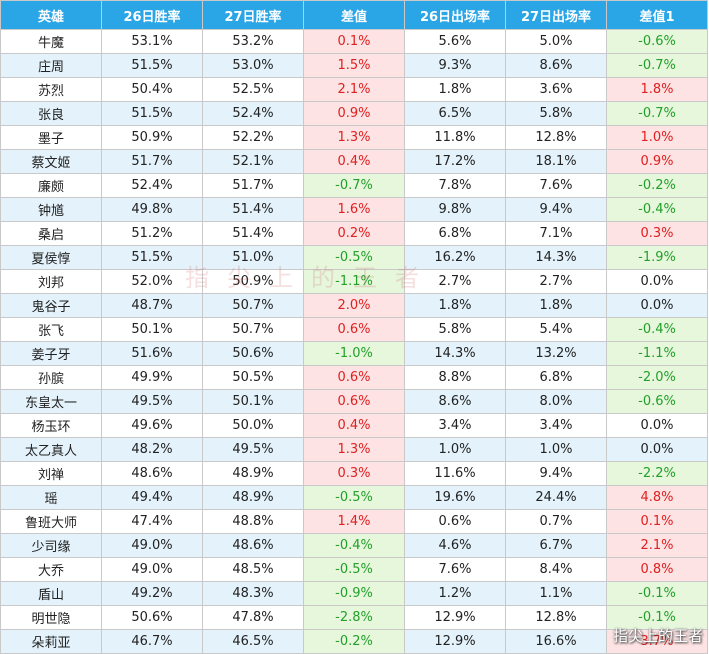 The image size is (709, 654). What do you see at coordinates (51, 473) in the screenshot?
I see `cell-hero-name: 刘禅` at bounding box center [51, 473].